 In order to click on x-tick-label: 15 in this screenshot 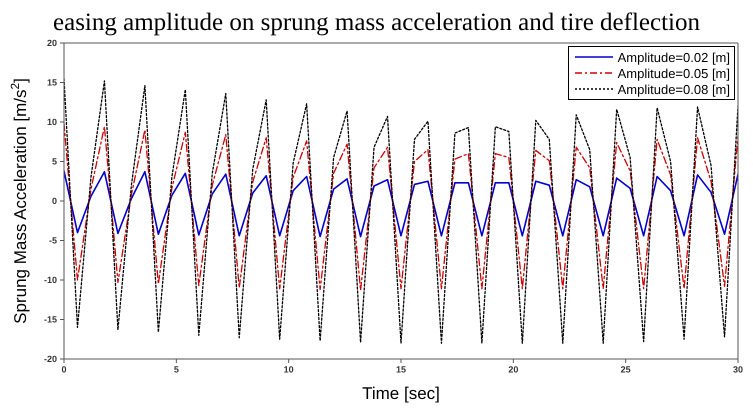, I will do `click(401, 369)`.